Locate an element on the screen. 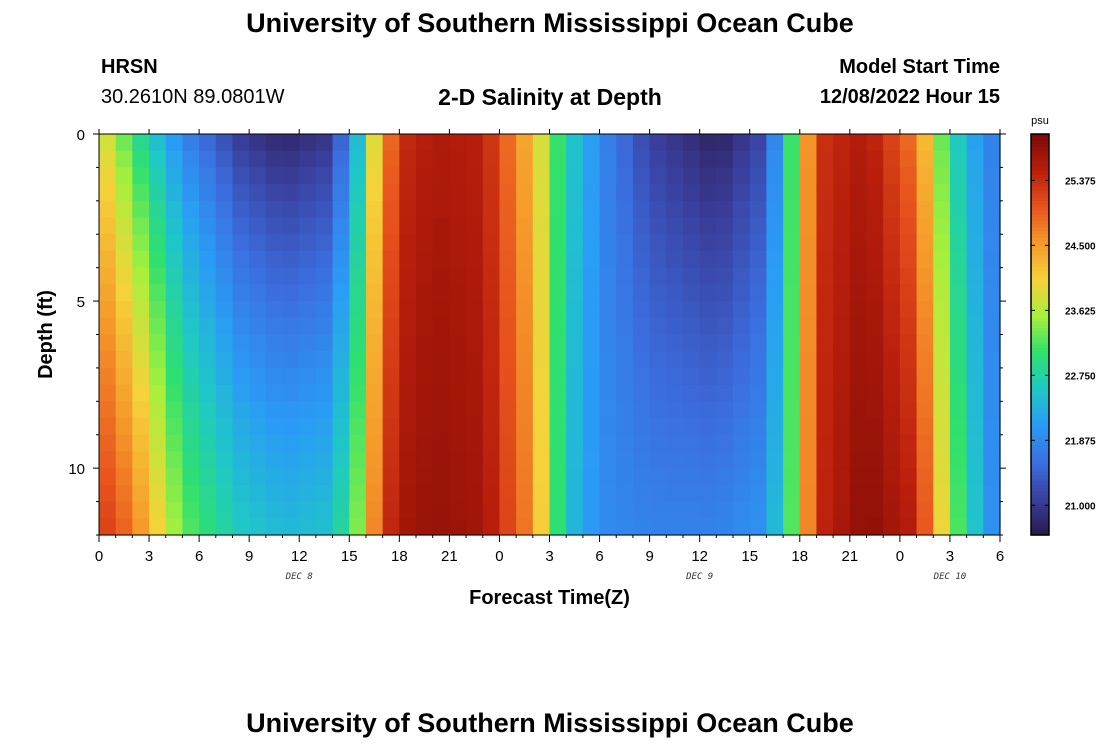 This screenshot has width=1100, height=750. x-tick-label: 6 is located at coordinates (199, 556).